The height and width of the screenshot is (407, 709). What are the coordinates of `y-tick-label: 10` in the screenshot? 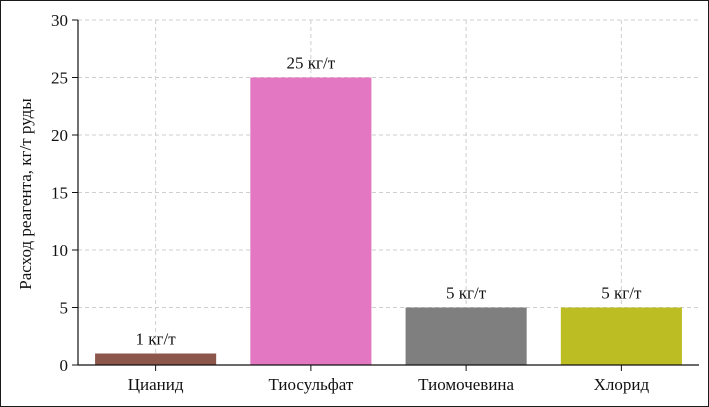 It's located at (59, 250).